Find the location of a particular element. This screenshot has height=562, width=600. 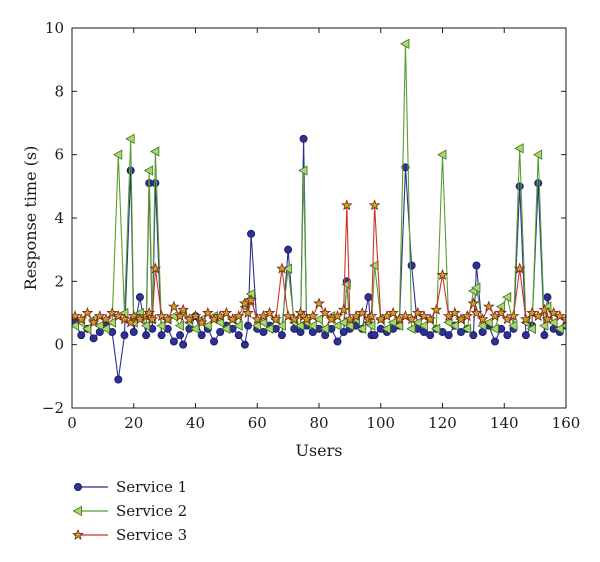

x-tick-label: 20 is located at coordinates (133, 423).